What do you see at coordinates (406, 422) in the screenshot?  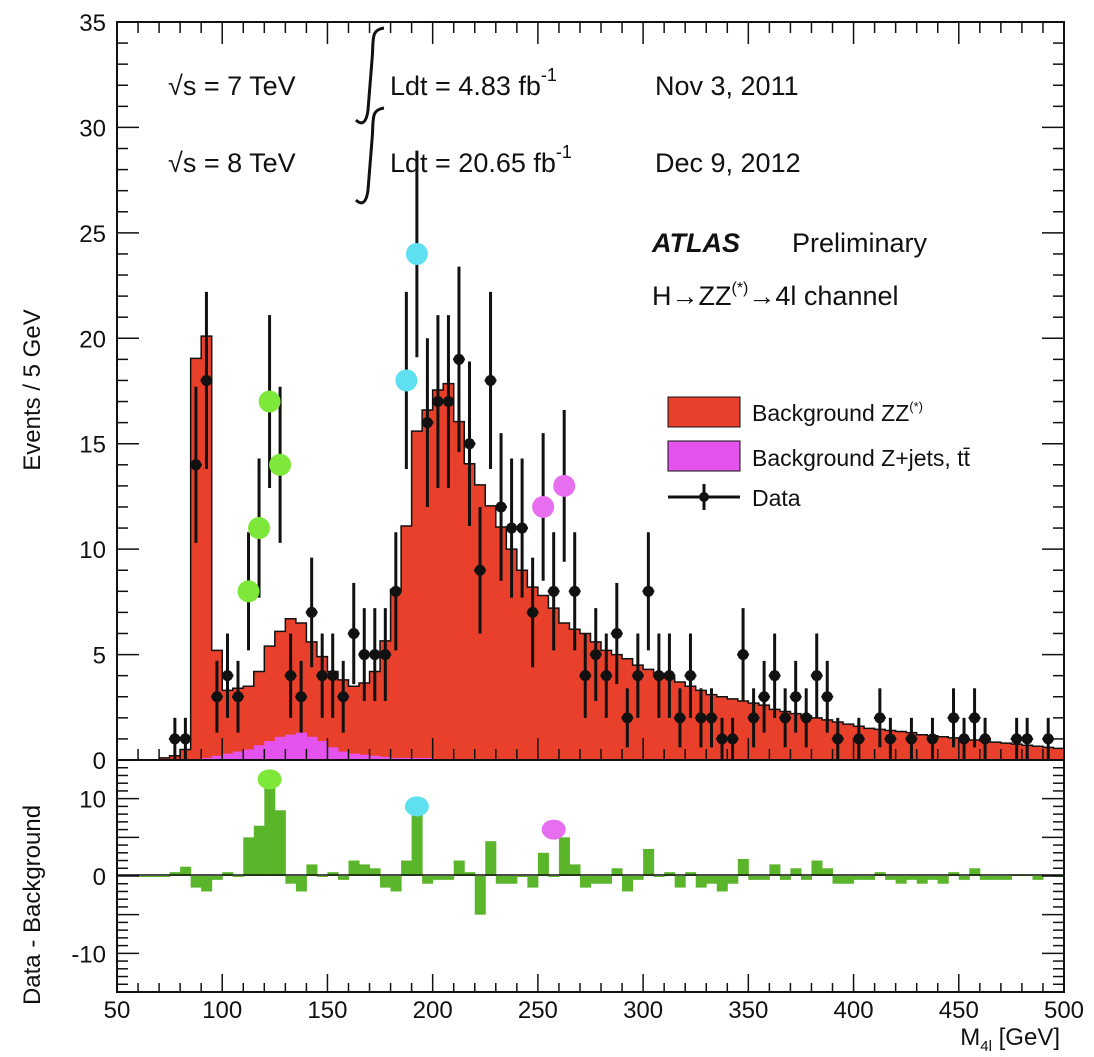 I see `main-highlight-markers` at bounding box center [406, 422].